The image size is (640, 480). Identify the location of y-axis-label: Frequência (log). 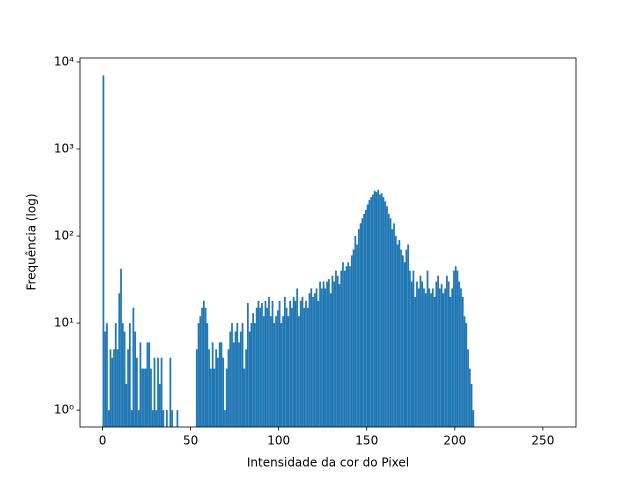
(32, 241).